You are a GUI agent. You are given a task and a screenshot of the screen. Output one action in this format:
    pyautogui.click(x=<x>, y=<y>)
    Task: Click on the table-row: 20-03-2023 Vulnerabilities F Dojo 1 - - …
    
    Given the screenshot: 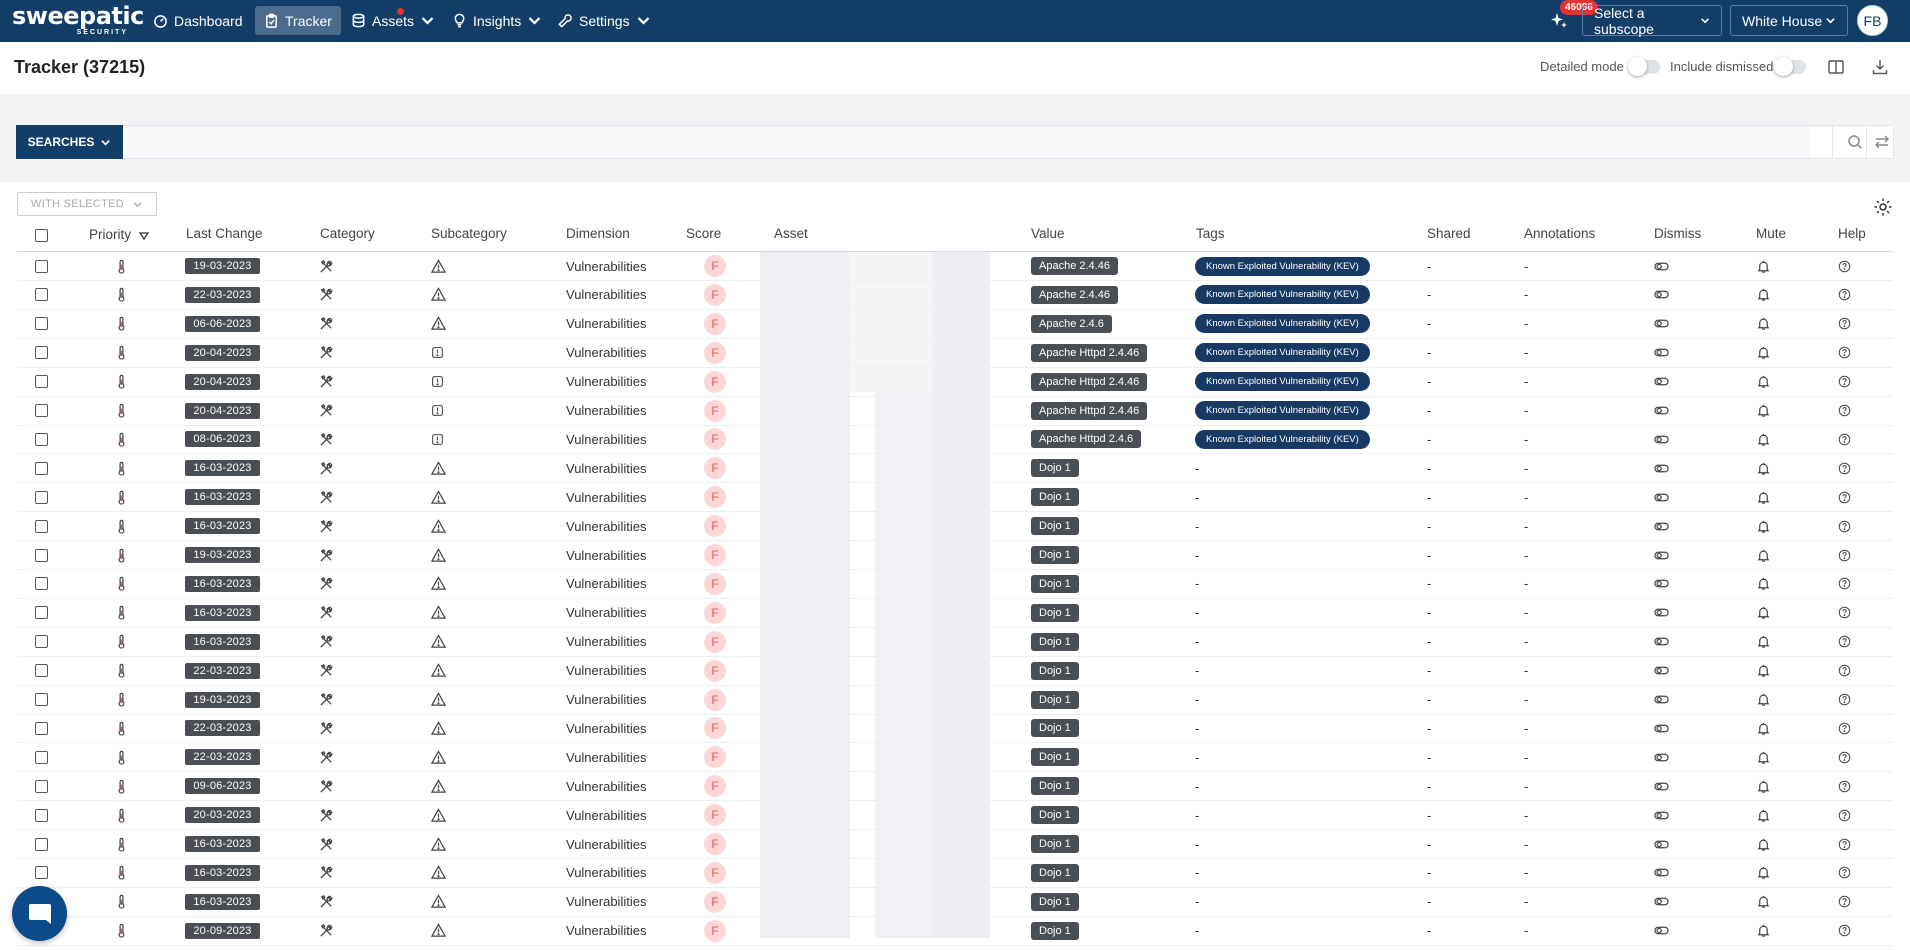 What is the action you would take?
    pyautogui.click(x=955, y=816)
    